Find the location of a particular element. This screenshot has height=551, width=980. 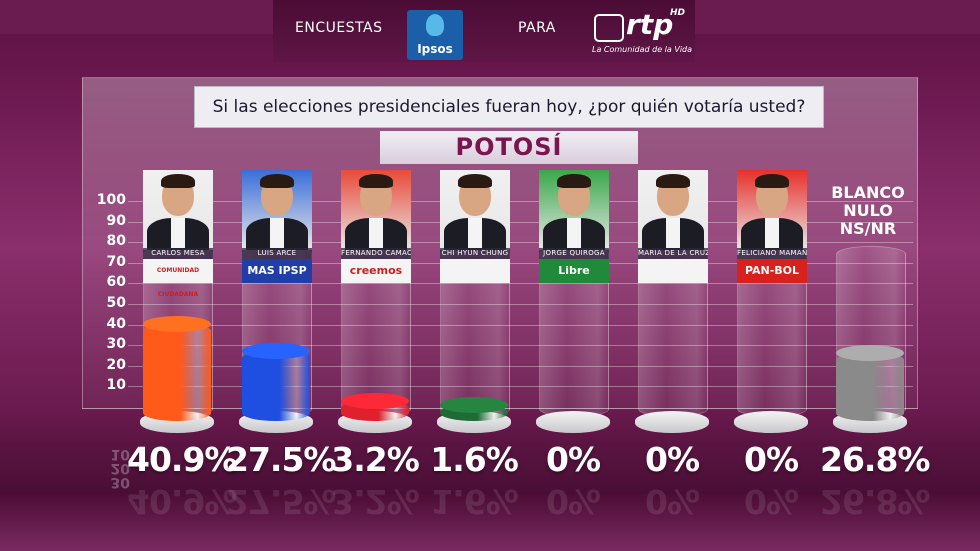

party-logo: COMUNIDAD CIUDADANA is located at coordinates (178, 278).